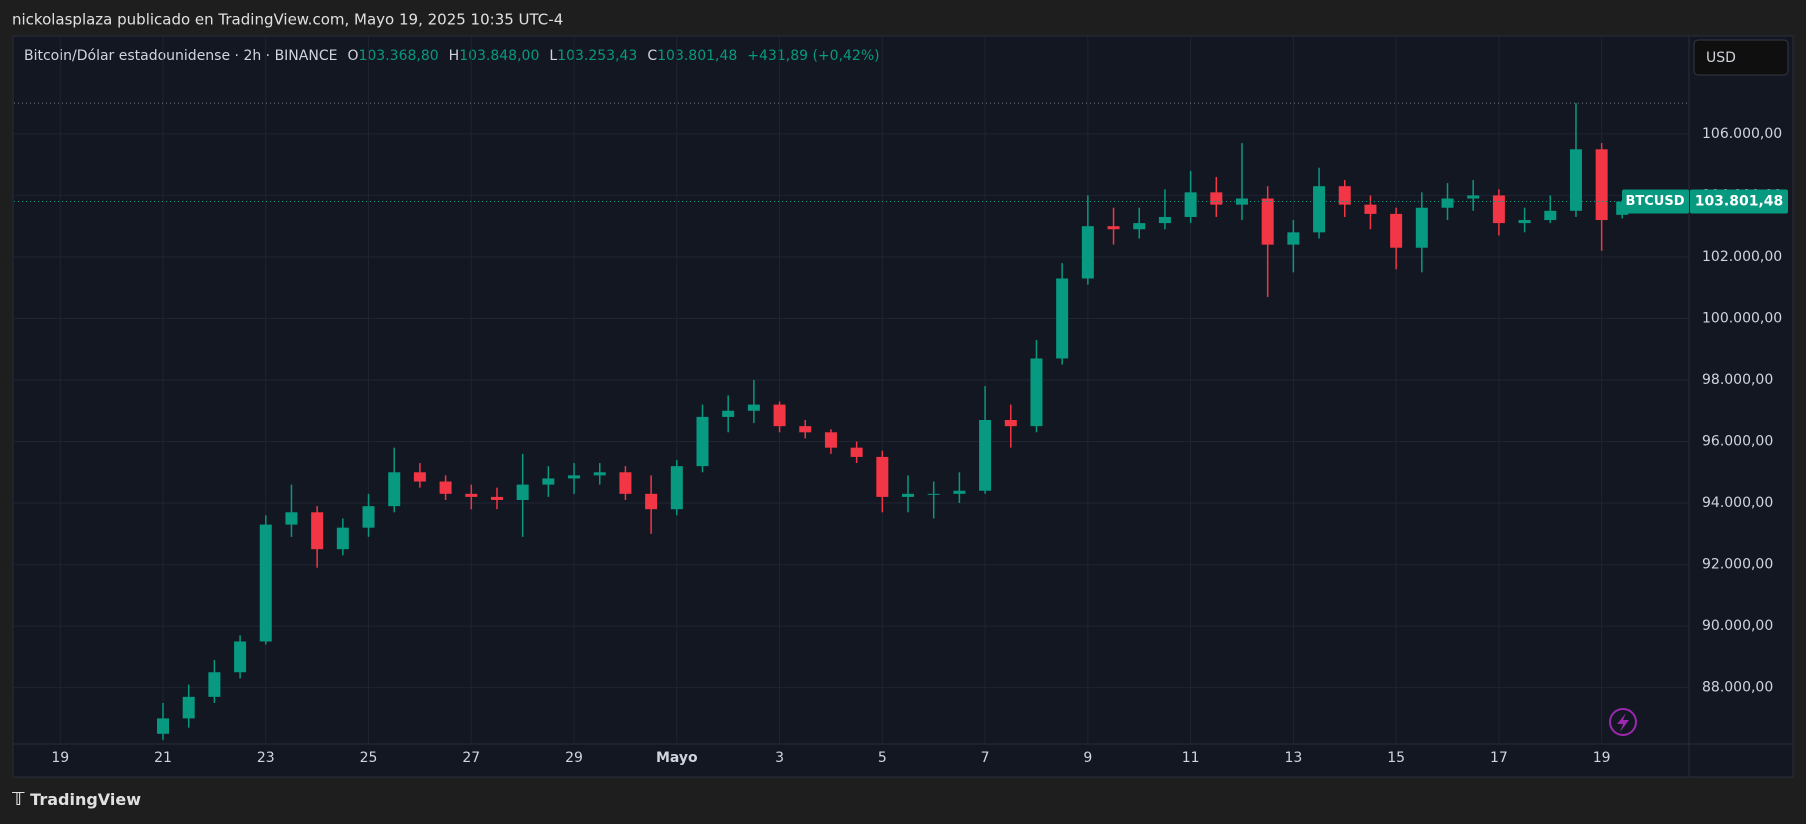 Image resolution: width=1806 pixels, height=824 pixels. What do you see at coordinates (1721, 58) in the screenshot?
I see `currency: USD` at bounding box center [1721, 58].